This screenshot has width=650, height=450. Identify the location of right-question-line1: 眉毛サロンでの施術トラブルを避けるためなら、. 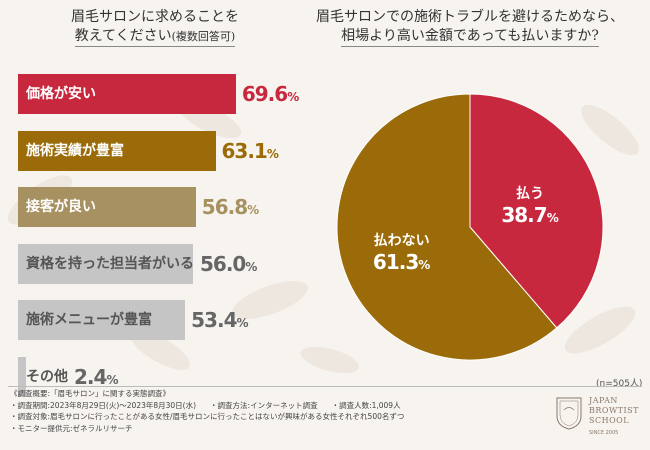
(470, 17).